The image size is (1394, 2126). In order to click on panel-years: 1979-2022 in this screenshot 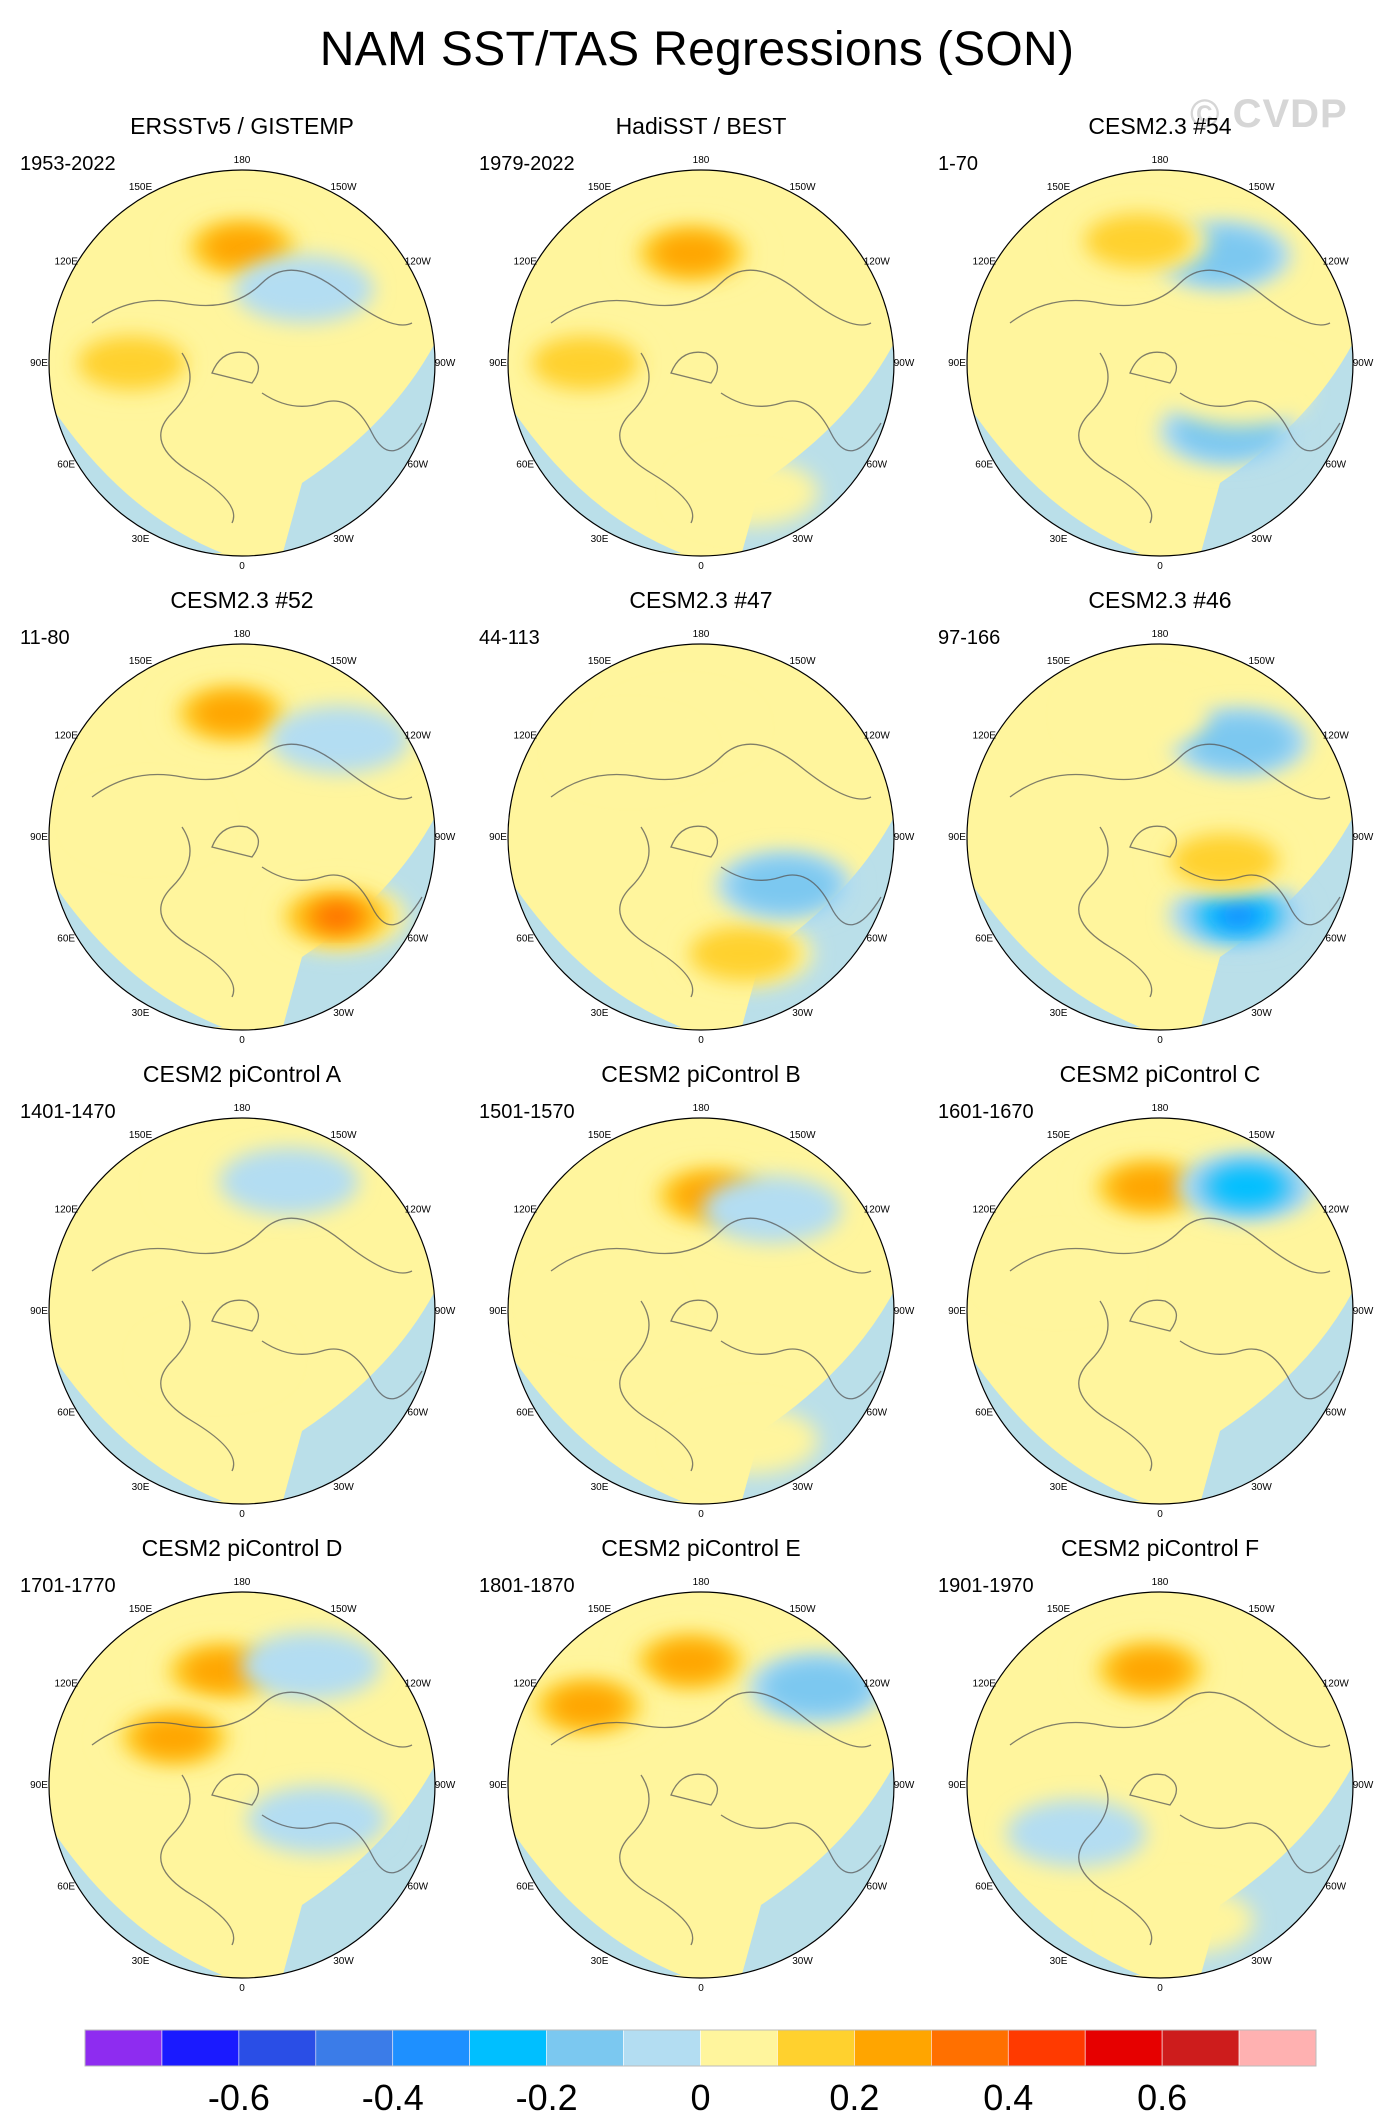, I will do `click(527, 164)`.